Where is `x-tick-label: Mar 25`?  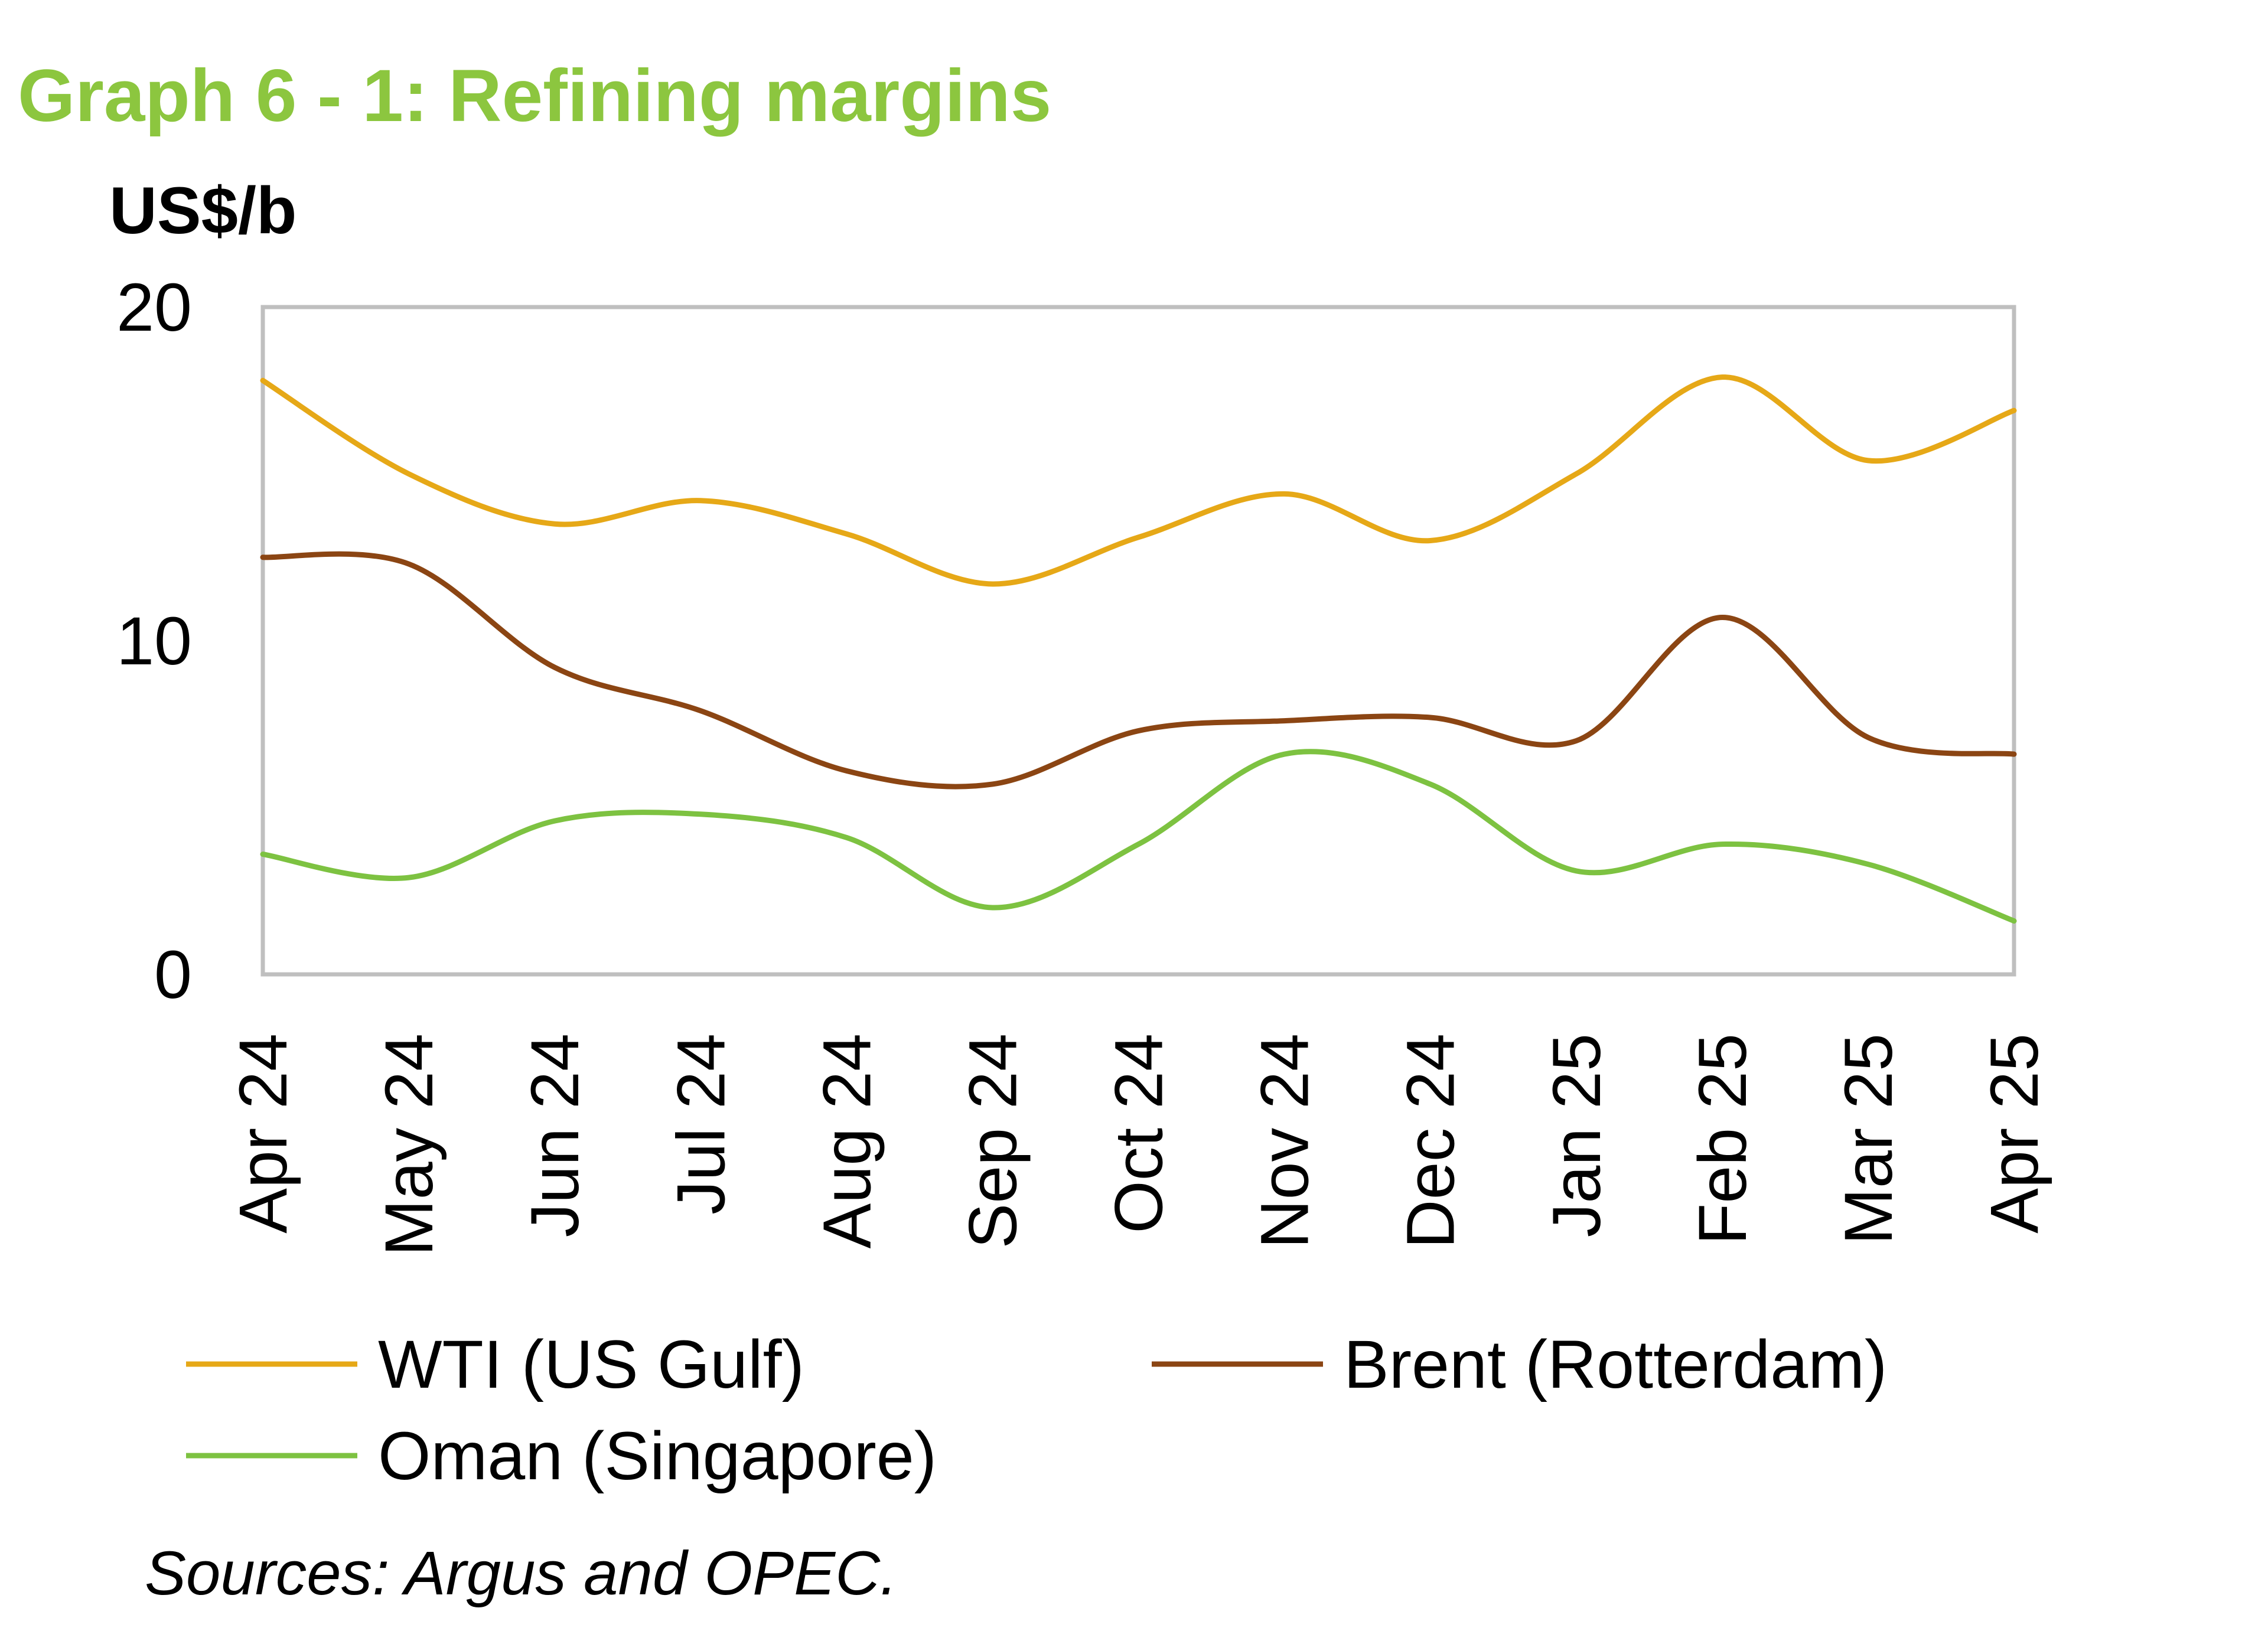 x-tick-label: Mar 25 is located at coordinates (1869, 1139).